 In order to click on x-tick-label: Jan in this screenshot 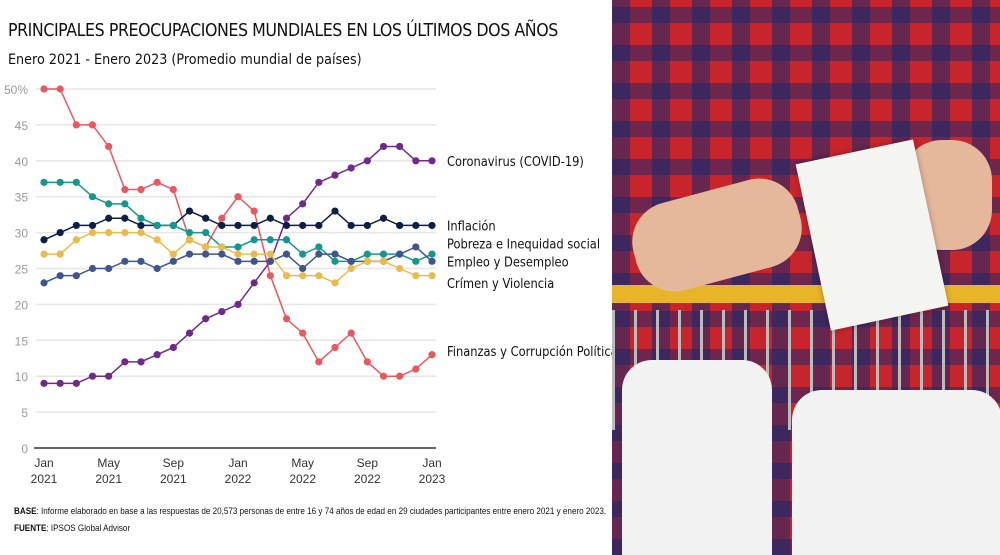, I will do `click(43, 463)`.